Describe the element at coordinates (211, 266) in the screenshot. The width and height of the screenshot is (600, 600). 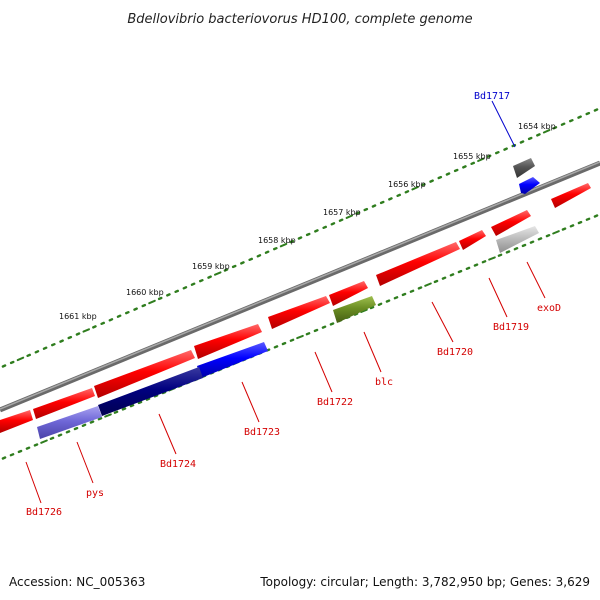
I see `kbp-label: 1659 kbp` at that location.